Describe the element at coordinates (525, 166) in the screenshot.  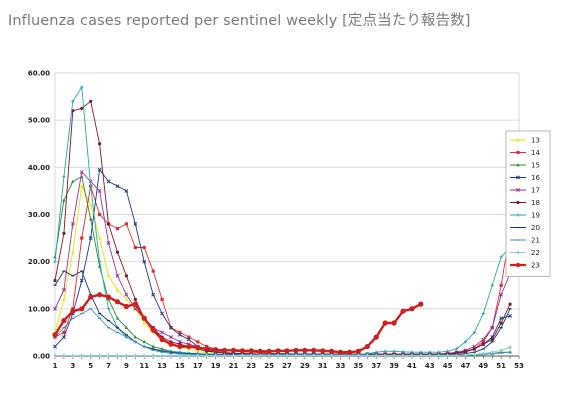
I see `legend-item-15: 15` at that location.